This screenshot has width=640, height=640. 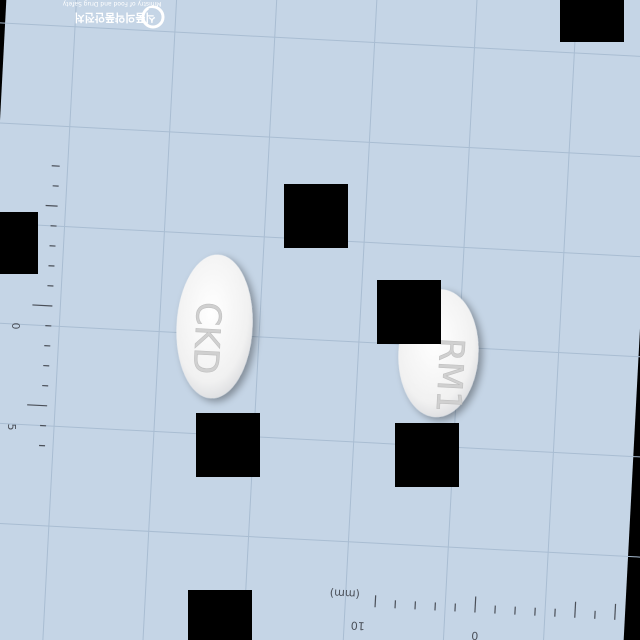 I want to click on bottom-ruler-label-10: 10, so click(x=357, y=626).